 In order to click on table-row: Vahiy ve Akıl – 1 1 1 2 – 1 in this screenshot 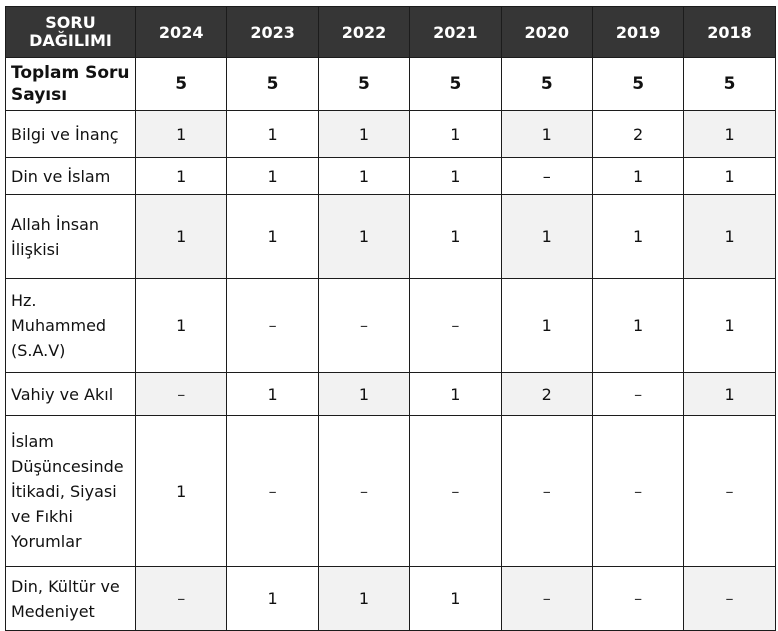, I will do `click(390, 394)`.